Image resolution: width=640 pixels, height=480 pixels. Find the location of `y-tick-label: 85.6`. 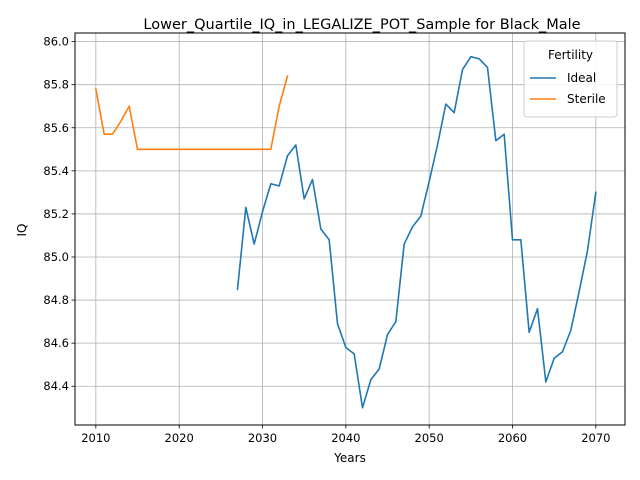

y-tick-label: 85.6 is located at coordinates (56, 128).